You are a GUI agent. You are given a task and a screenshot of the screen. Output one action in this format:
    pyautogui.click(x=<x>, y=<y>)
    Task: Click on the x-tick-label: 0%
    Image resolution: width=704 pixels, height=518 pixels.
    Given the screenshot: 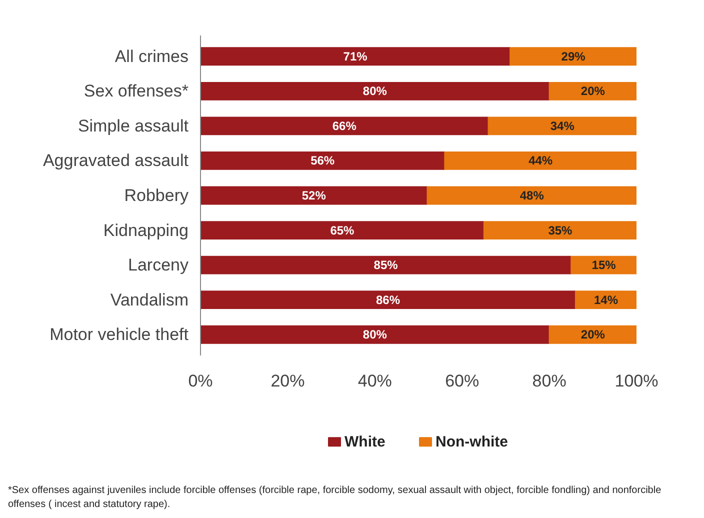 What is the action you would take?
    pyautogui.click(x=200, y=381)
    